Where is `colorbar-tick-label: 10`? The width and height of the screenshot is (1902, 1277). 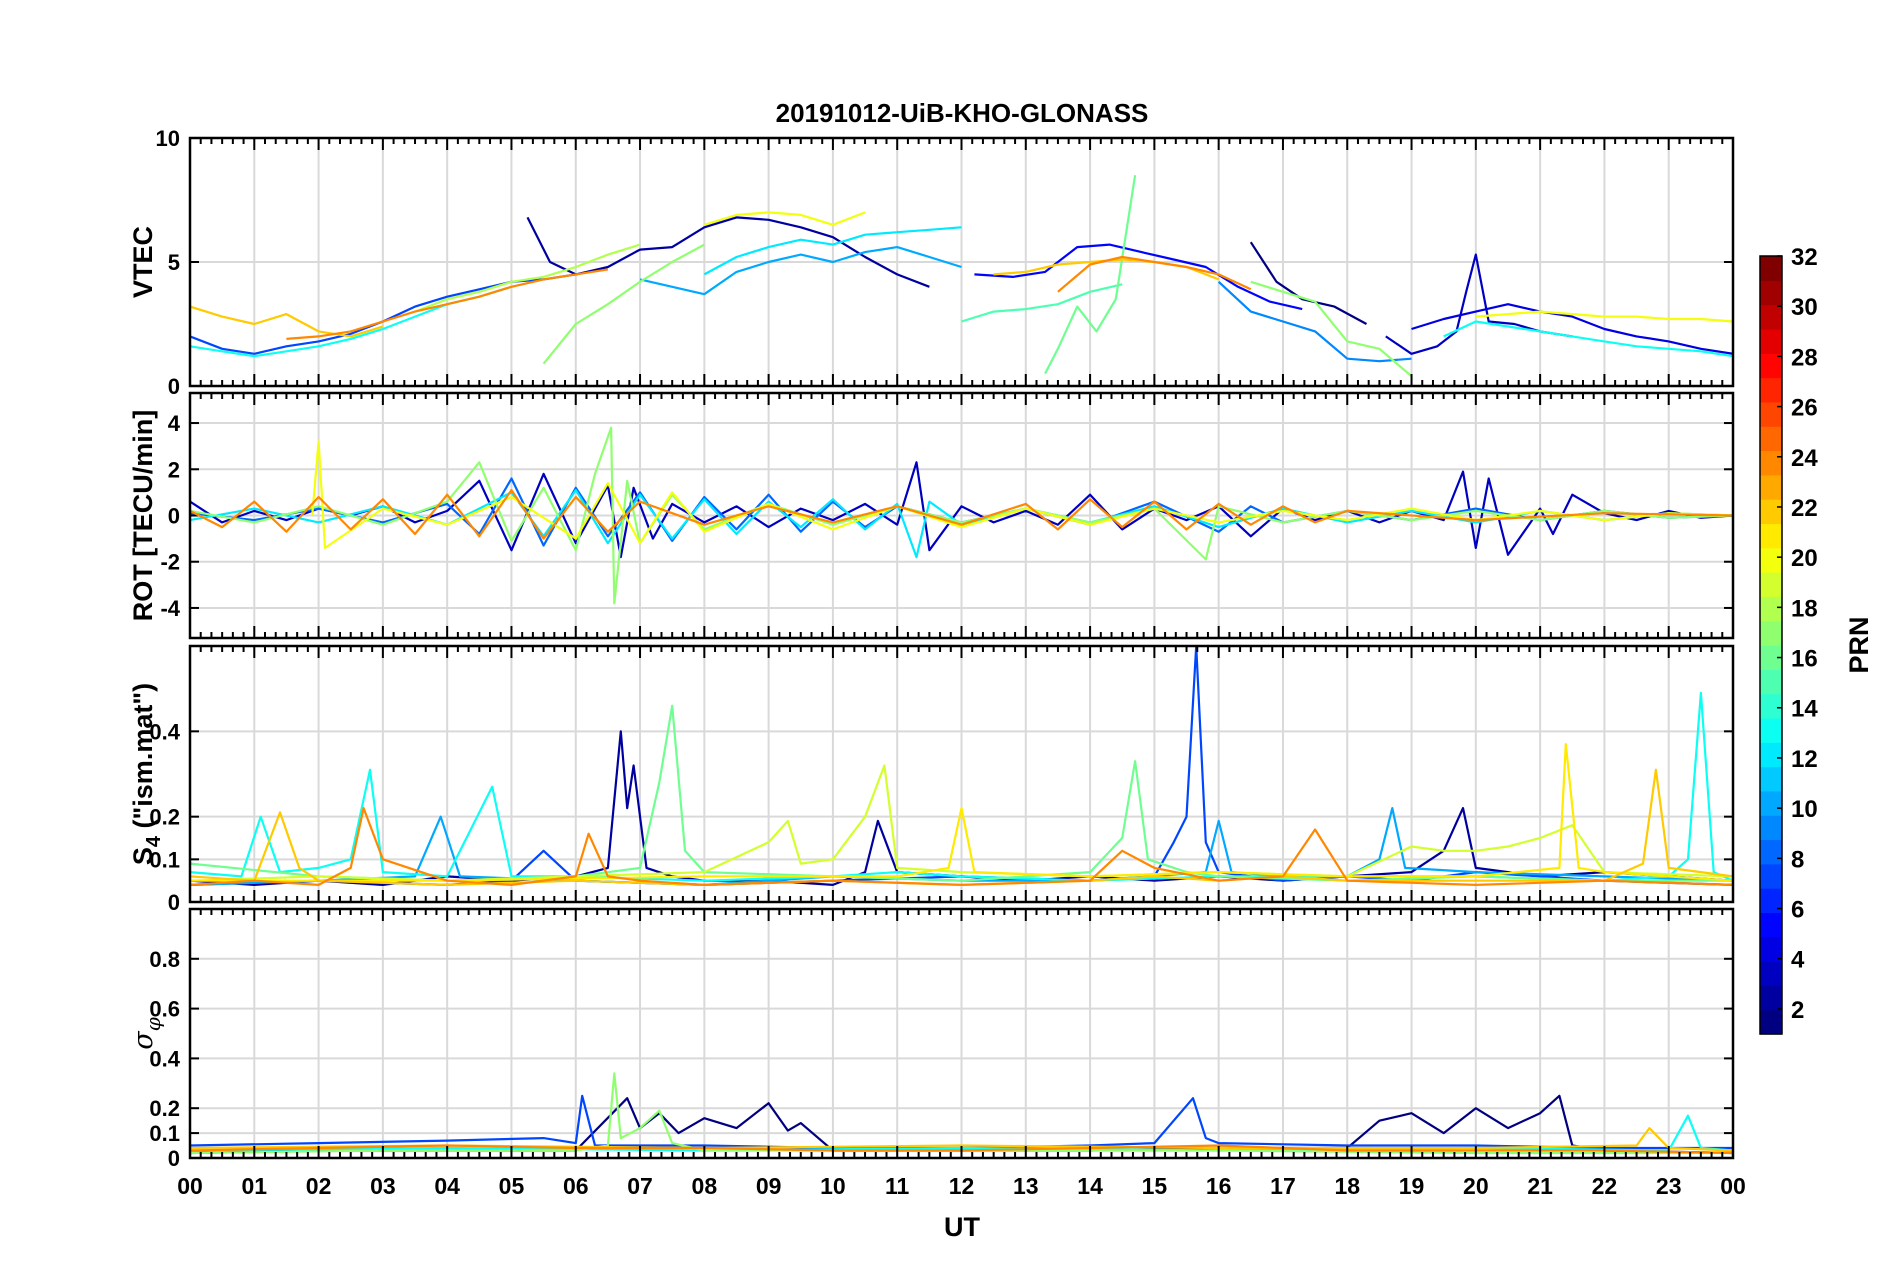
colorbar-tick-label: 10 is located at coordinates (1804, 809).